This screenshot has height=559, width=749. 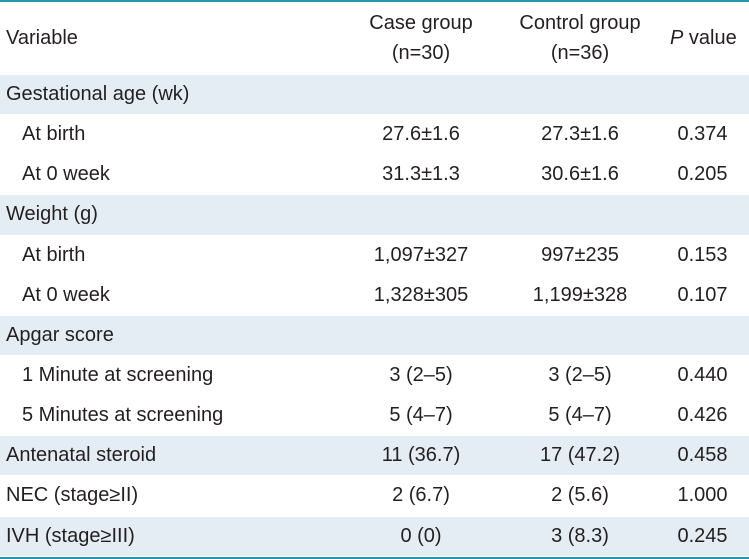 What do you see at coordinates (72, 495) in the screenshot?
I see `variable-cell: NEC (stage≥II)` at bounding box center [72, 495].